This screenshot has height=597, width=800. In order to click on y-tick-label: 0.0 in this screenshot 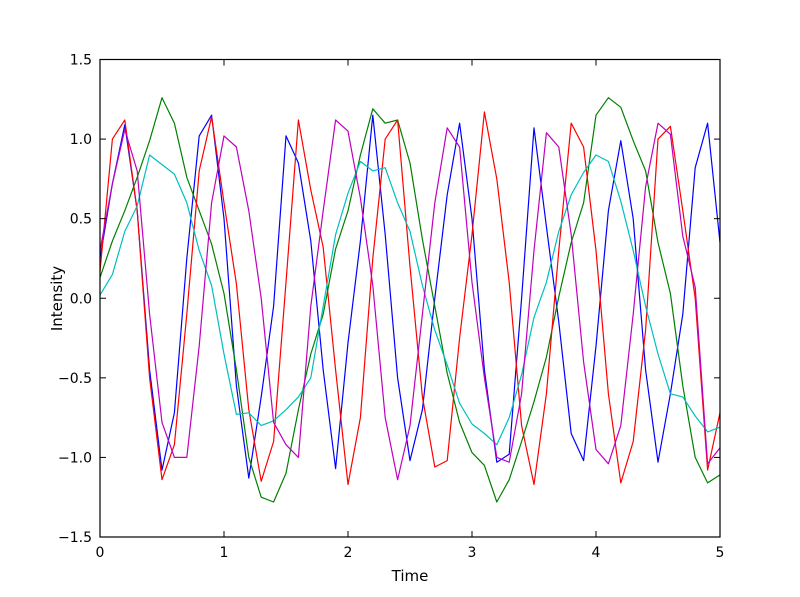, I will do `click(81, 299)`.